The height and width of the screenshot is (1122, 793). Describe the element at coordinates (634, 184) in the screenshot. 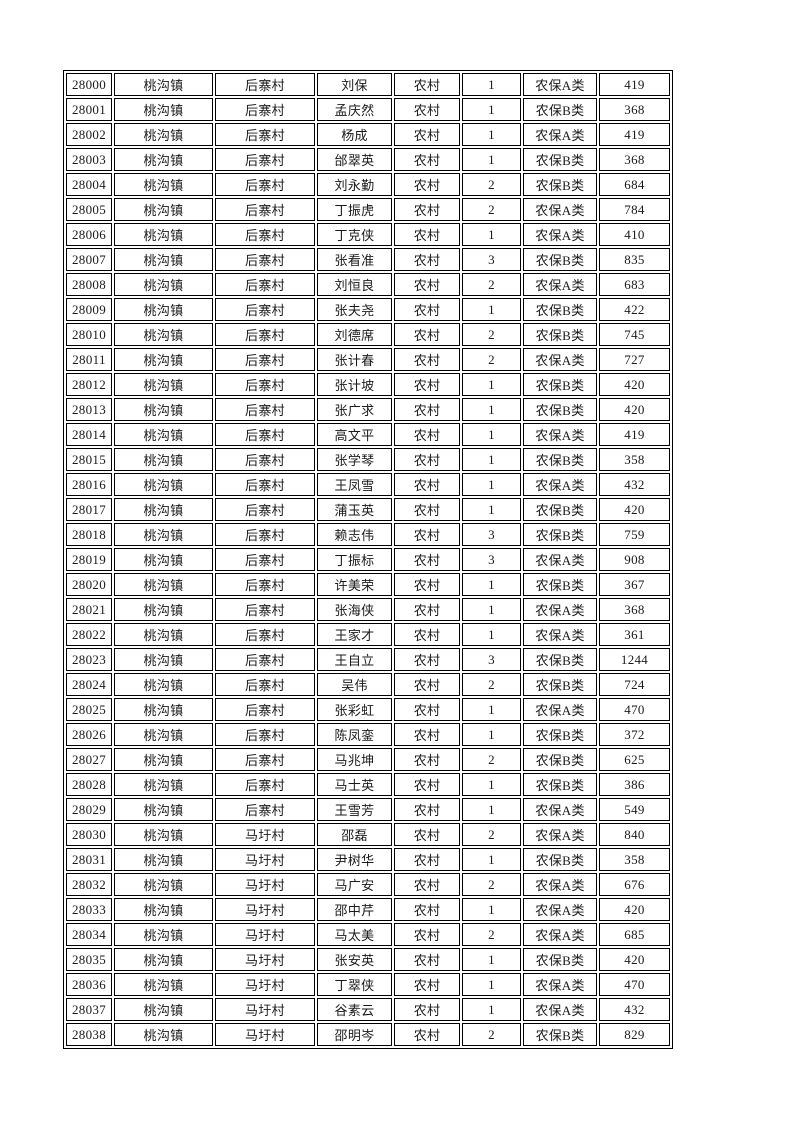

I see `cell-amount: 684` at that location.